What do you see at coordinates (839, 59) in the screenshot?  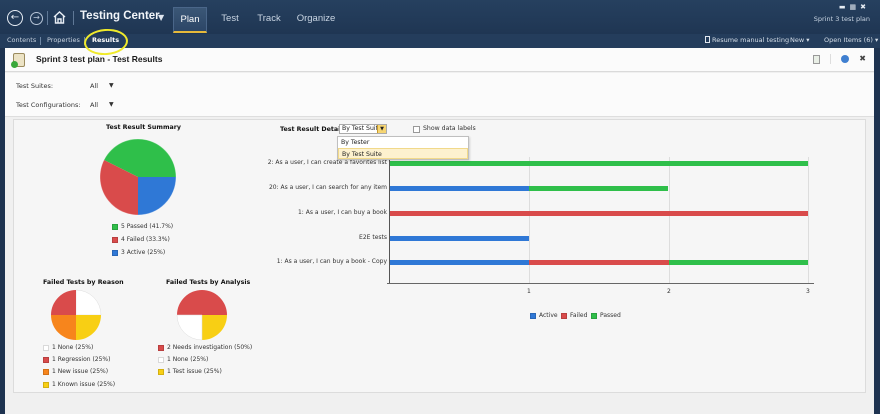 I see `header-actions: ✖` at bounding box center [839, 59].